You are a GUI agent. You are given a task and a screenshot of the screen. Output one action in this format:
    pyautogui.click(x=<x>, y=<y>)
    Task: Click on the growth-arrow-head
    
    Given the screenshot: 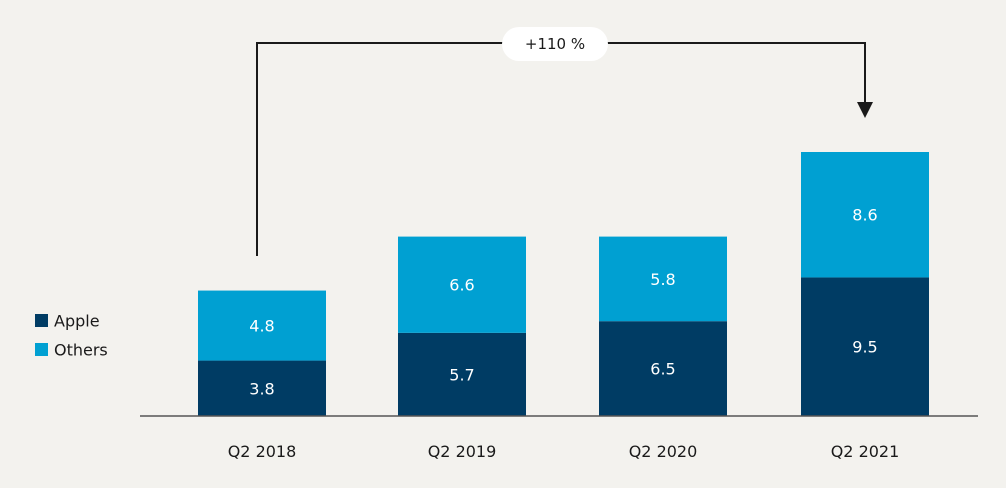 What is the action you would take?
    pyautogui.click(x=865, y=110)
    